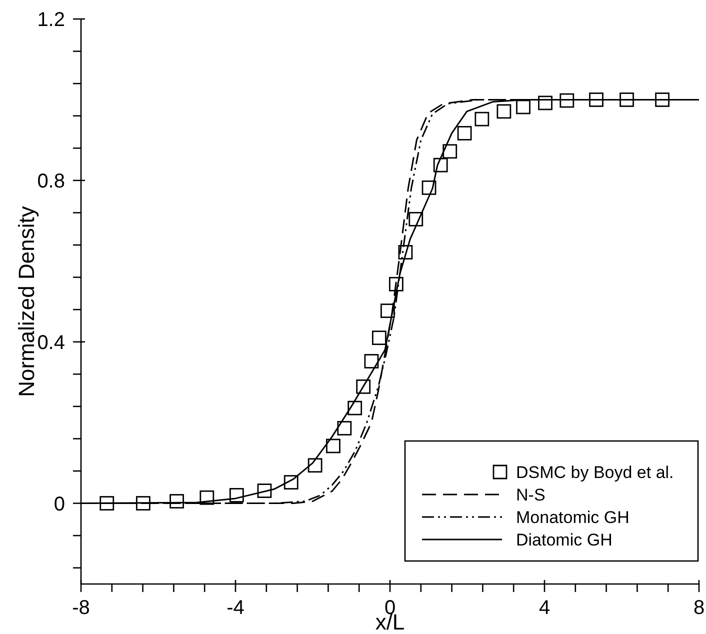 This screenshot has height=634, width=706. What do you see at coordinates (235, 608) in the screenshot?
I see `x-tick-label: -4` at bounding box center [235, 608].